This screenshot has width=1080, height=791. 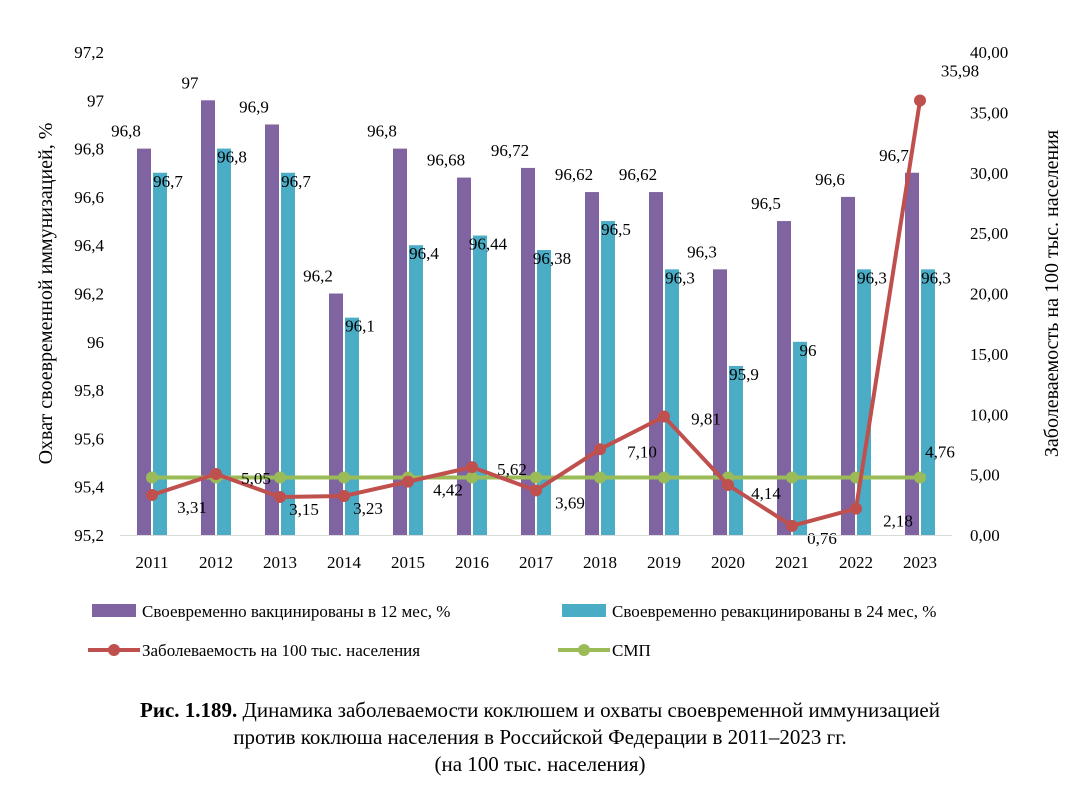 What do you see at coordinates (989, 233) in the screenshot?
I see `y-right-tick-label: 25,00` at bounding box center [989, 233].